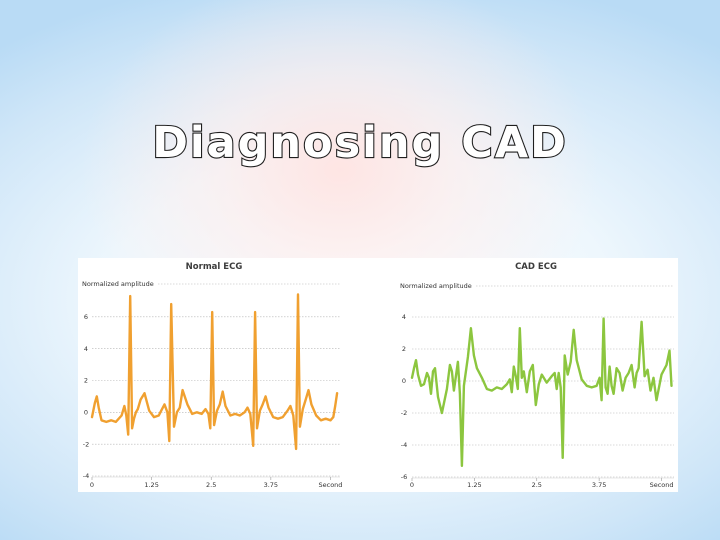 This screenshot has width=720, height=540. I want to click on chart-title: Normal ECG, so click(214, 267).